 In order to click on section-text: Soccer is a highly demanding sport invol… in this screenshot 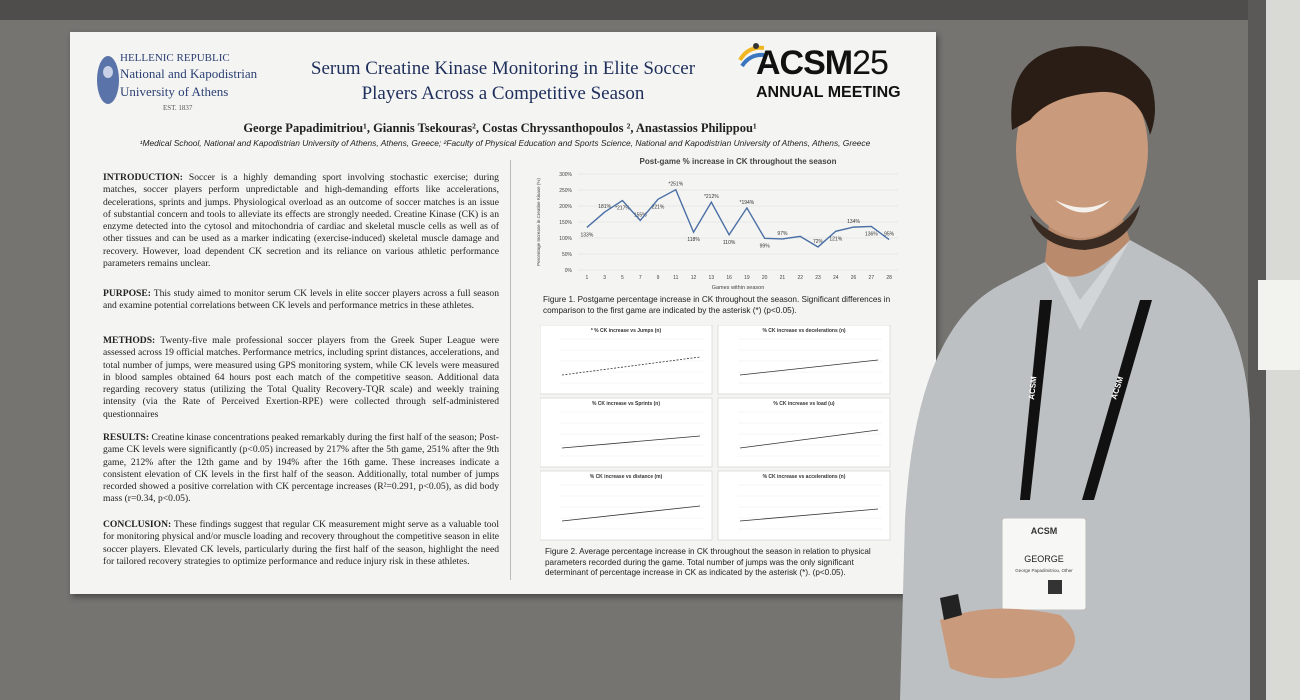, I will do `click(301, 221)`.